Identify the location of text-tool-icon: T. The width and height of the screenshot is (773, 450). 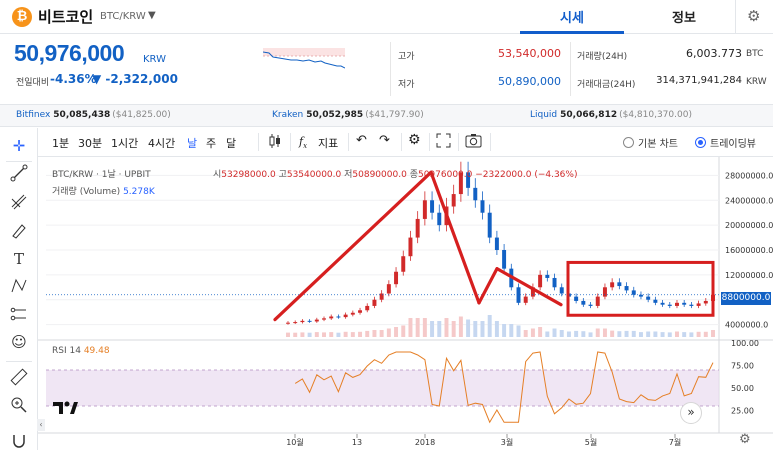
(18, 259).